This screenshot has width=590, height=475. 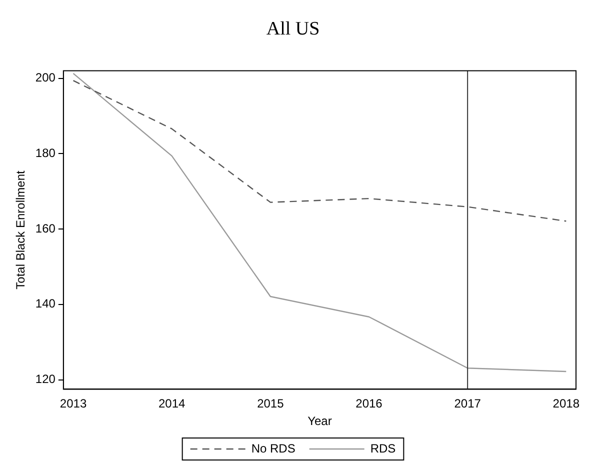 What do you see at coordinates (45, 303) in the screenshot?
I see `y-tick-label: 140` at bounding box center [45, 303].